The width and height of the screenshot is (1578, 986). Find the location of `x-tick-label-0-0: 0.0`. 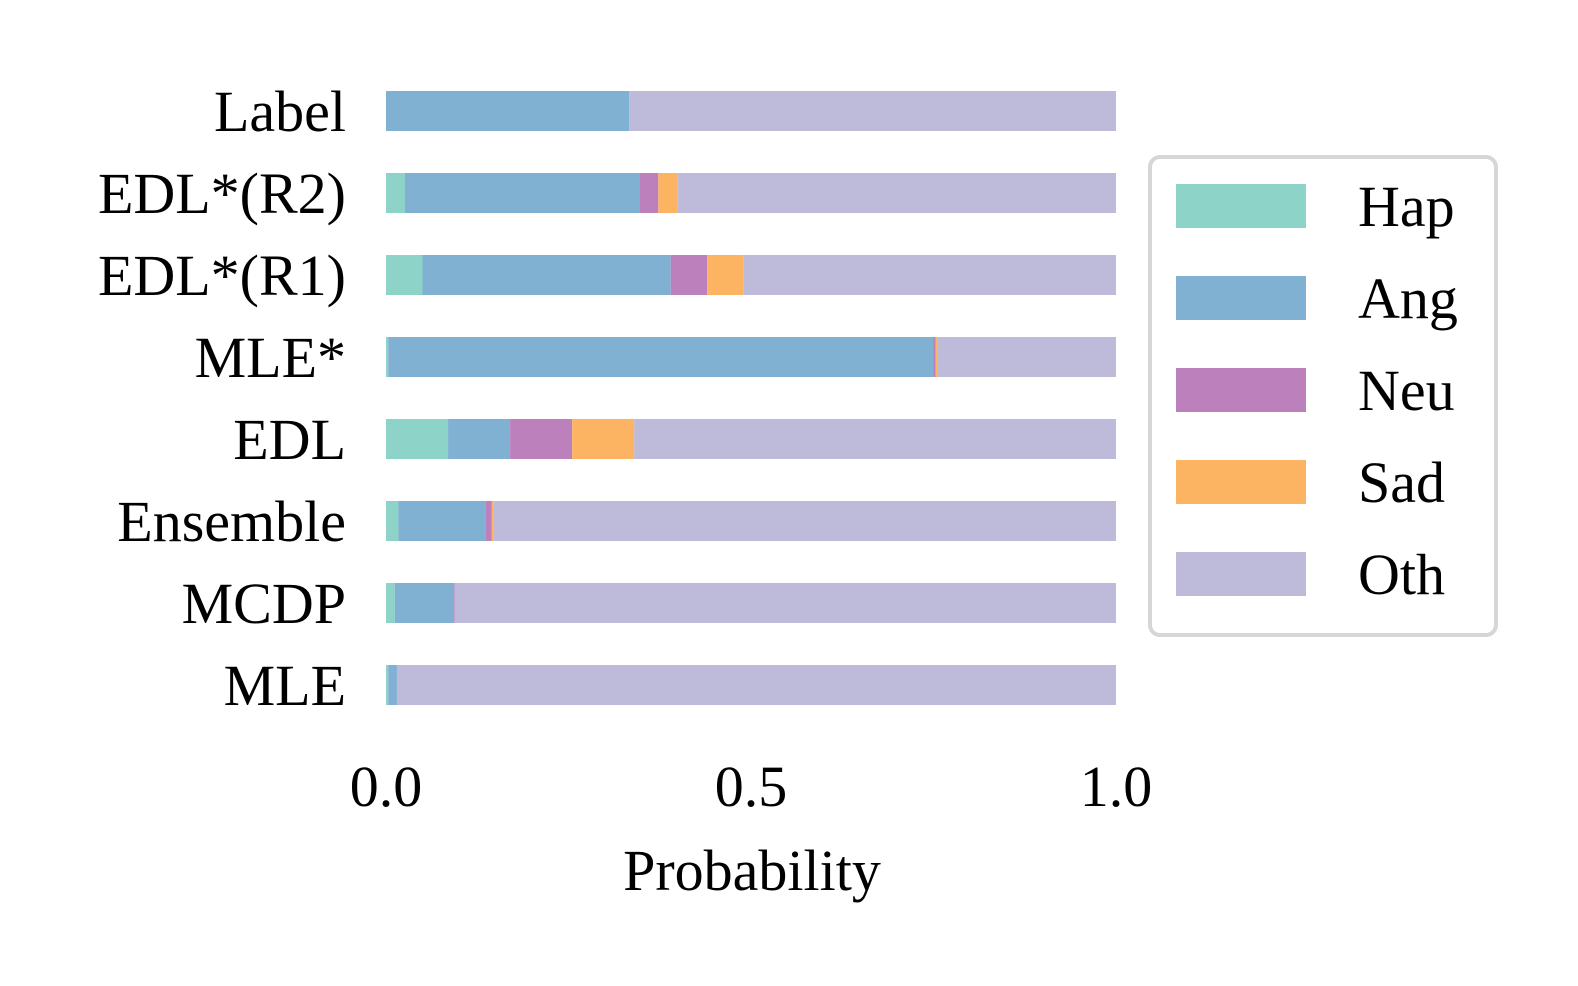

x-tick-label-0-0: 0.0 is located at coordinates (386, 786).